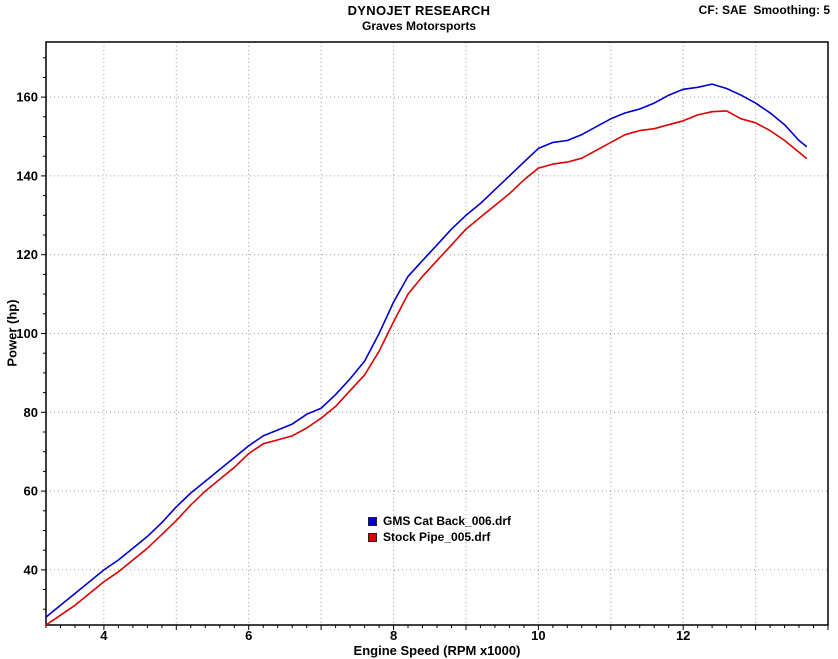 The width and height of the screenshot is (838, 659). What do you see at coordinates (104, 635) in the screenshot?
I see `x-tick-label: 4` at bounding box center [104, 635].